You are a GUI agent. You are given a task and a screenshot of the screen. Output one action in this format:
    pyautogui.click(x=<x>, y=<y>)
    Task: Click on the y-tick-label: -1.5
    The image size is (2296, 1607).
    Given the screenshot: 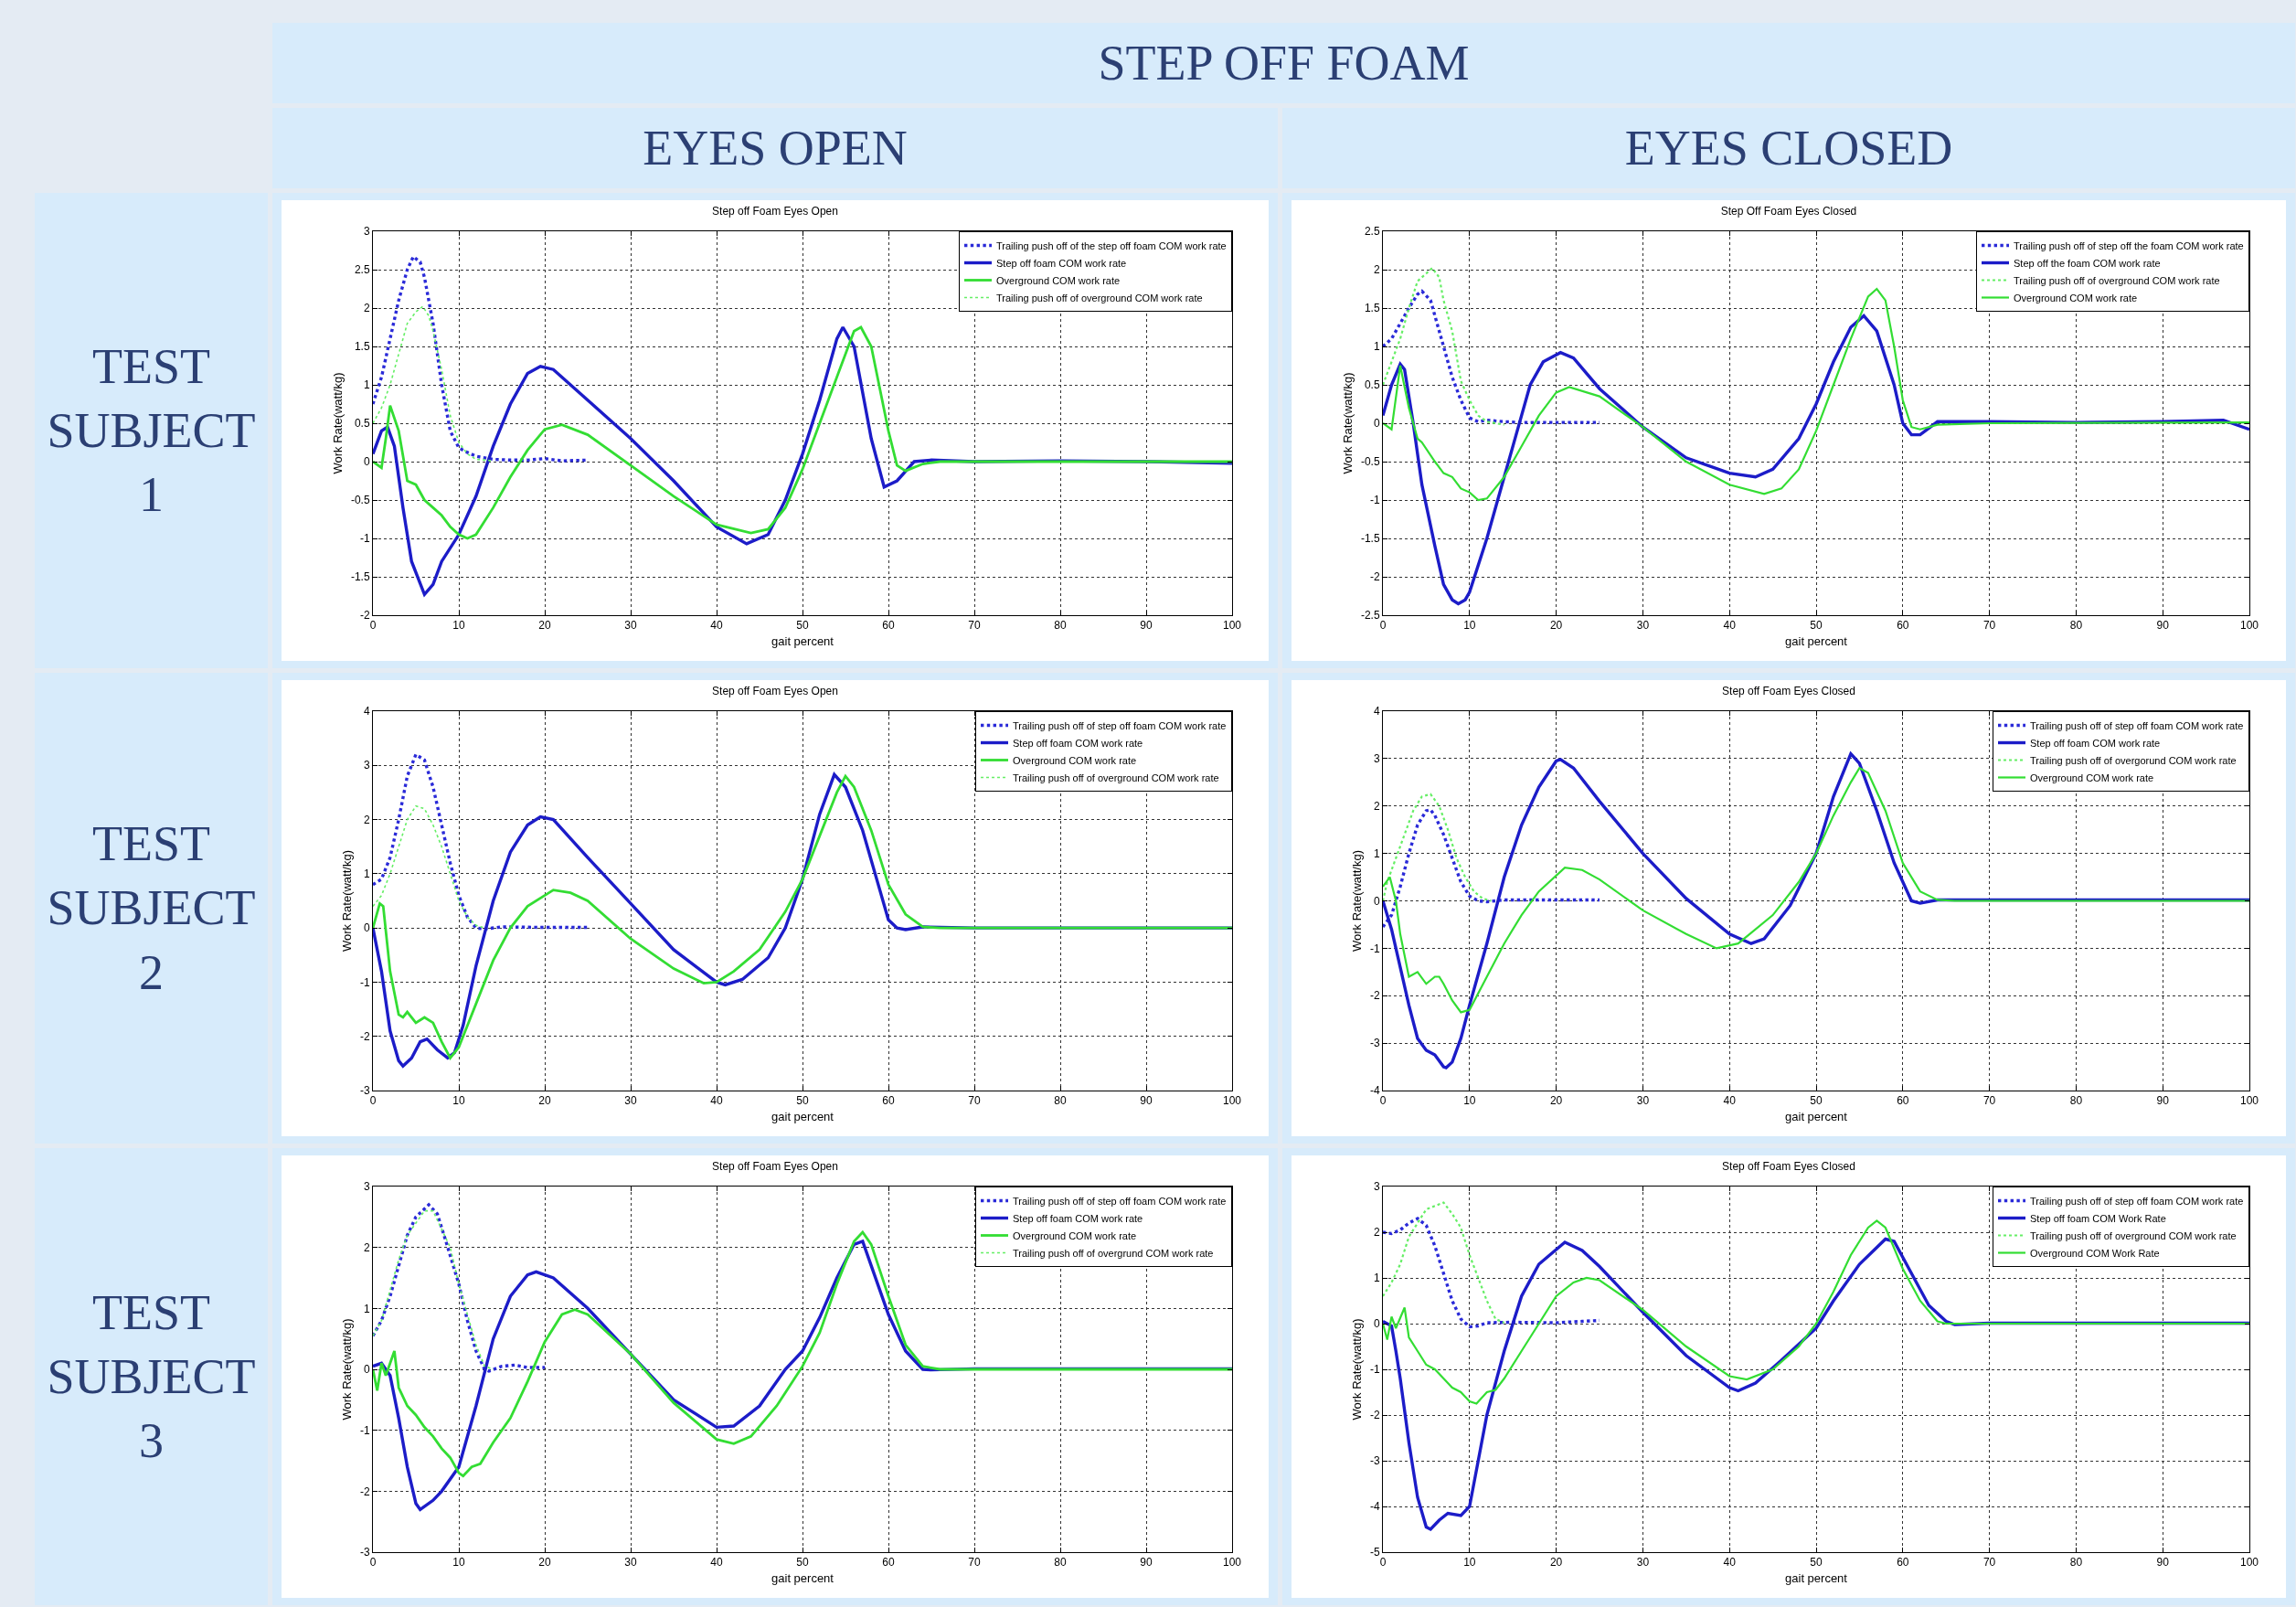 What is the action you would take?
    pyautogui.click(x=1370, y=539)
    